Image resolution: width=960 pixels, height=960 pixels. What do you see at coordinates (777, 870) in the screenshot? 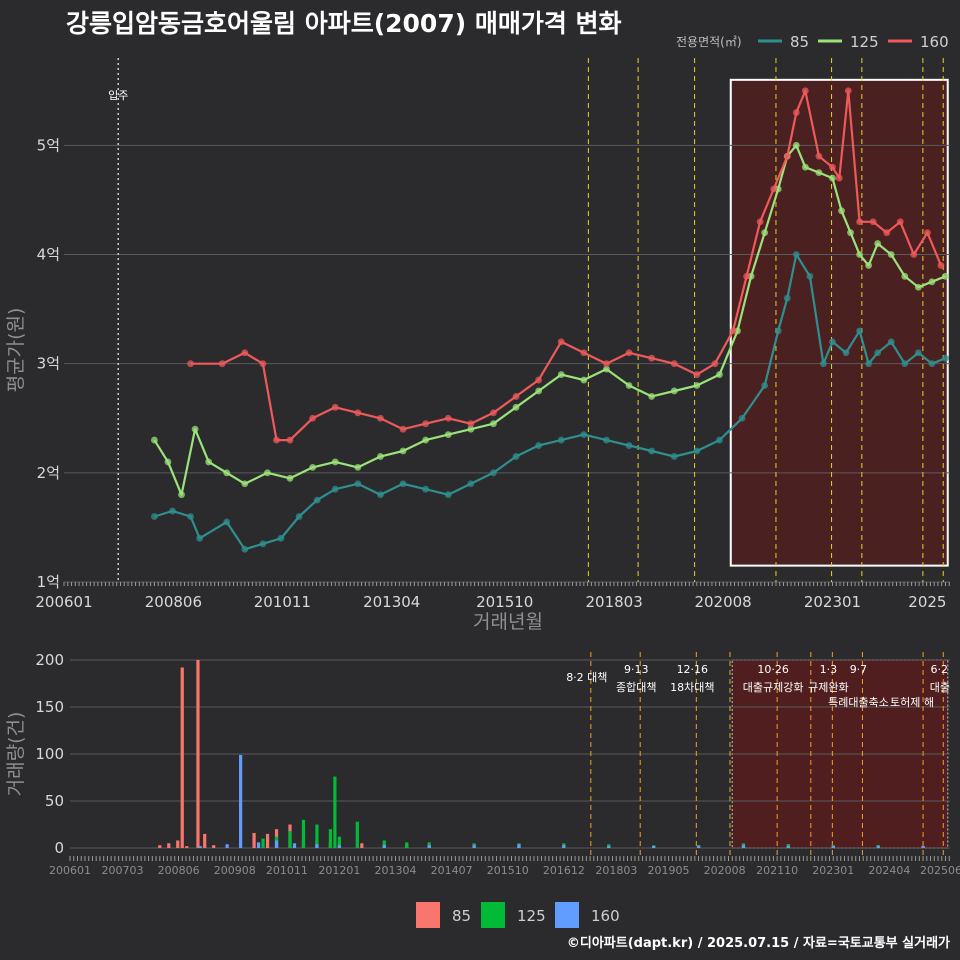
I see `bottom-x-tick-label-13: 202110` at bounding box center [777, 870].